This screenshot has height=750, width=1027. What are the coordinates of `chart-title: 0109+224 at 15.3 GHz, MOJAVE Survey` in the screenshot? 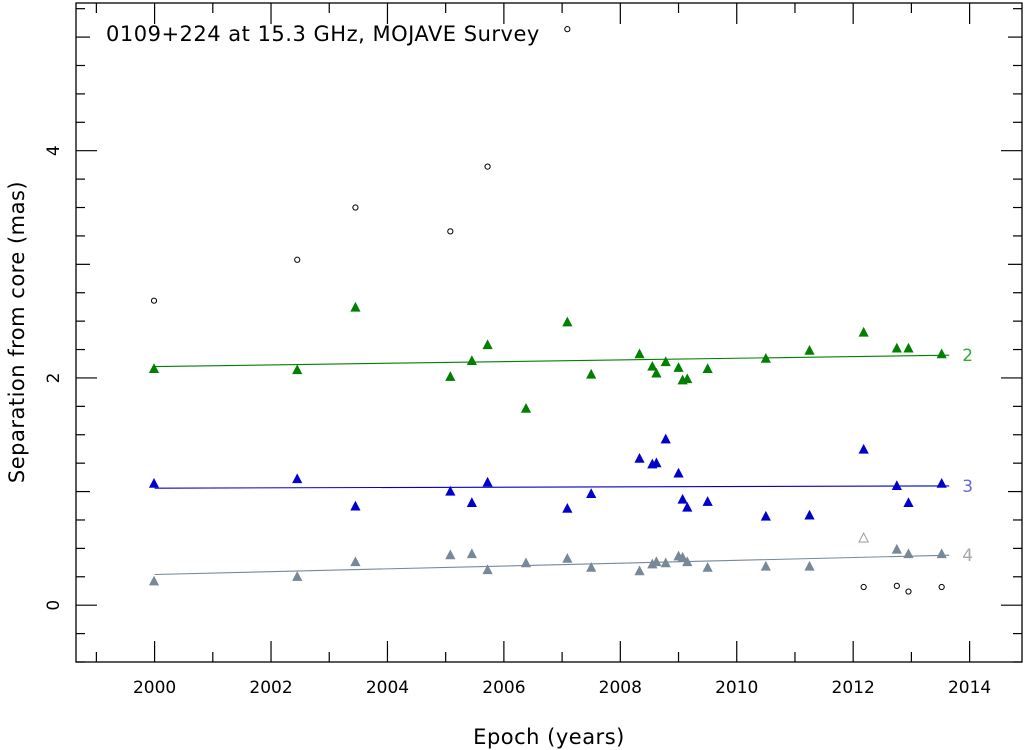 It's located at (323, 34).